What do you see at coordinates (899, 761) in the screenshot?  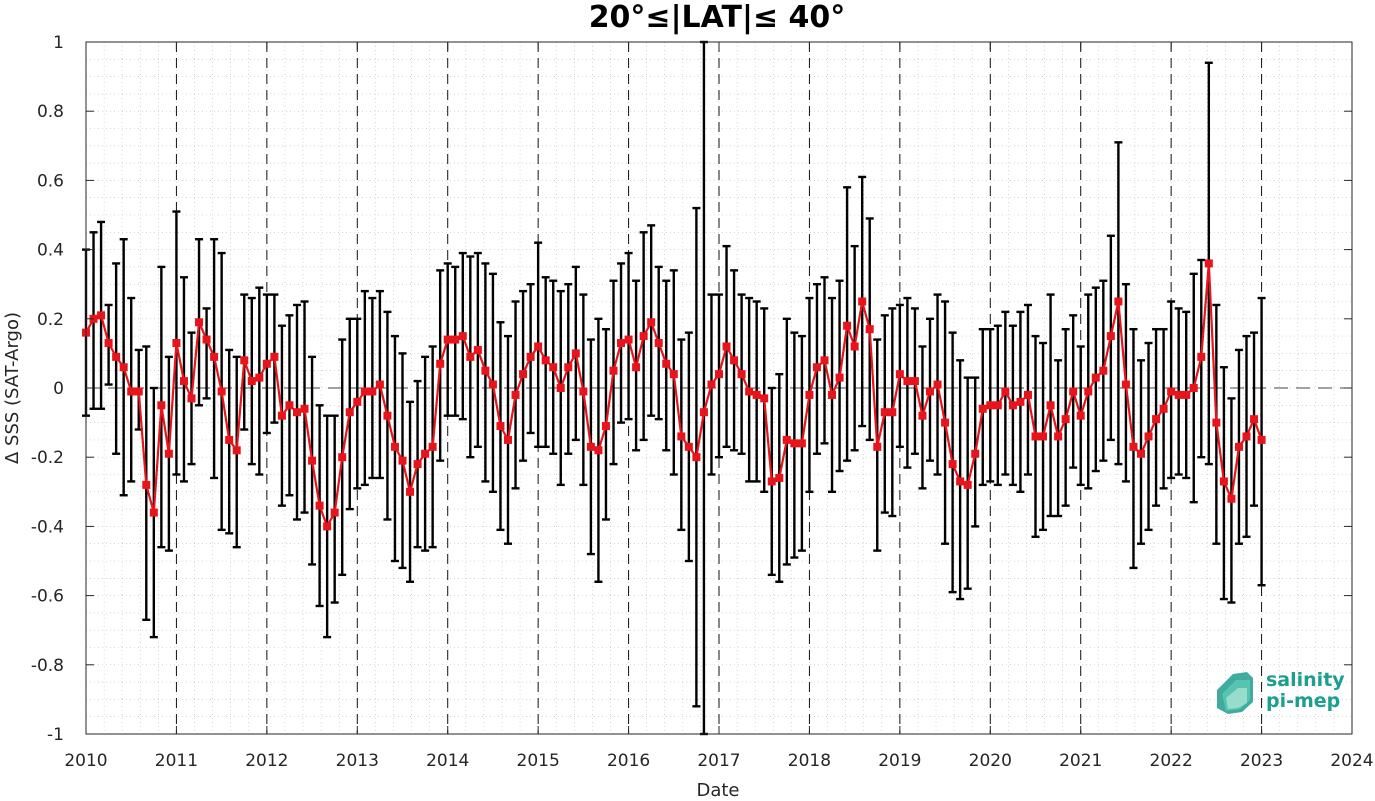 I see `x-tick-label: 2019` at bounding box center [899, 761].